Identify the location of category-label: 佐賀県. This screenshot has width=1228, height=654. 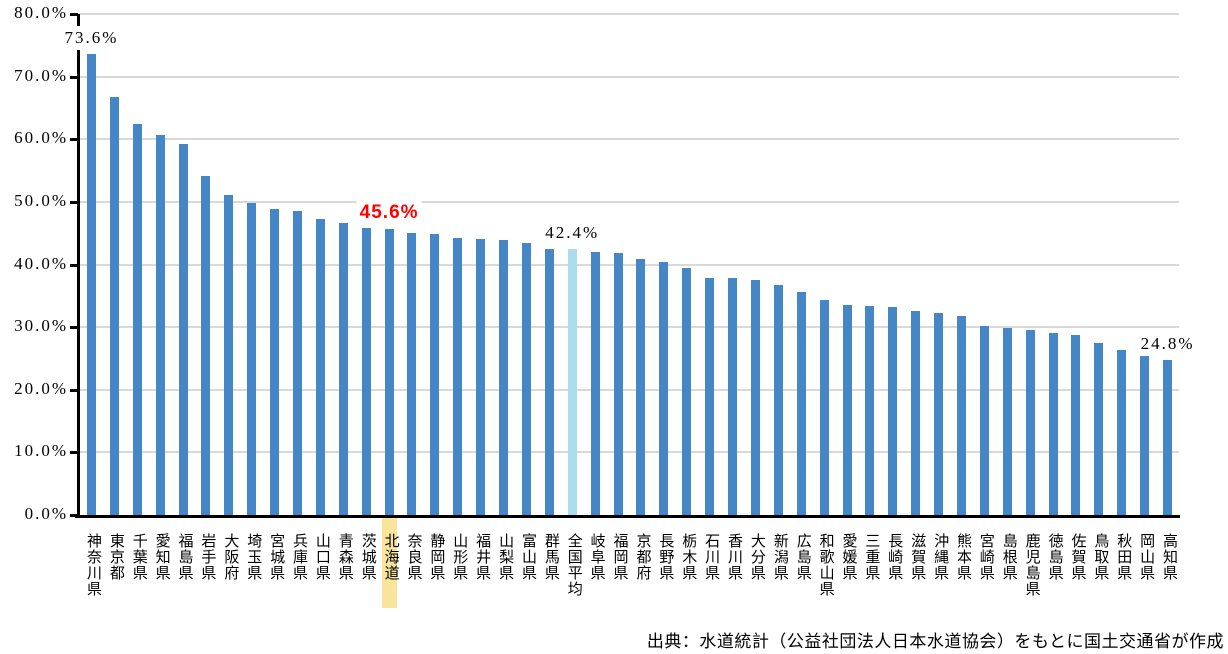
(1077, 557).